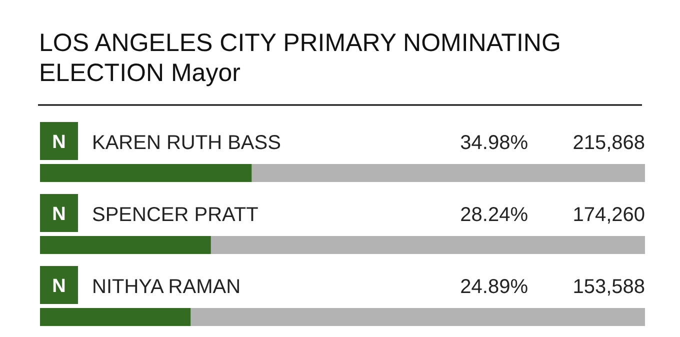  I want to click on annotation: 174,260, so click(608, 215).